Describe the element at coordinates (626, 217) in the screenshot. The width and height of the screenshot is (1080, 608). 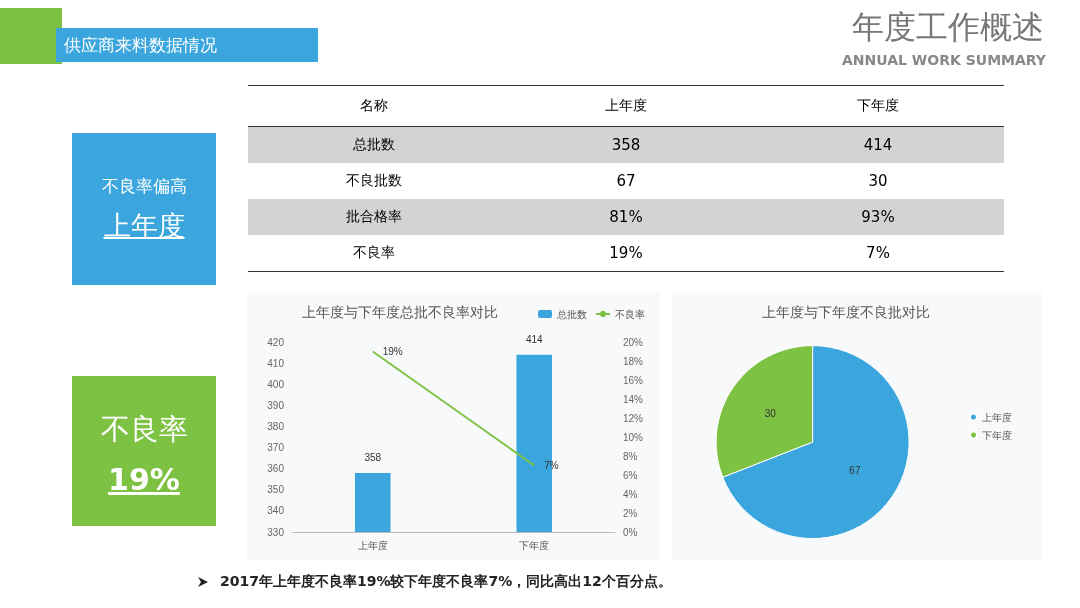
I see `text: 81%` at that location.